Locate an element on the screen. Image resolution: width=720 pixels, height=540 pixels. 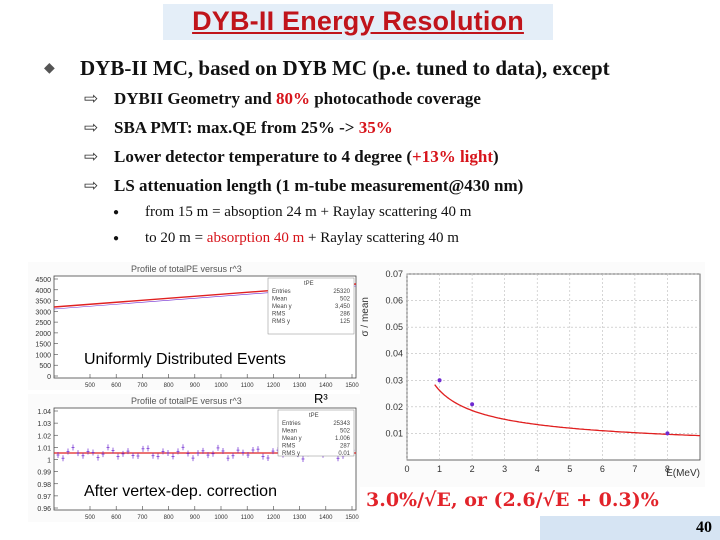
resolution-formula: 3.0%/√E, or (2.6/√E + 0.3)% is located at coordinates (512, 500).